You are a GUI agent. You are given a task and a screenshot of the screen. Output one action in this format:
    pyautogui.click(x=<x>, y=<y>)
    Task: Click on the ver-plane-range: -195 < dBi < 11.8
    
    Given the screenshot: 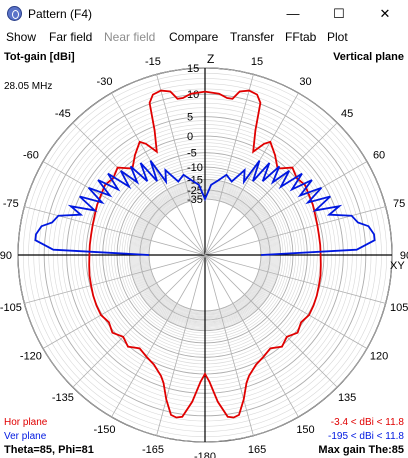 What is the action you would take?
    pyautogui.click(x=366, y=436)
    